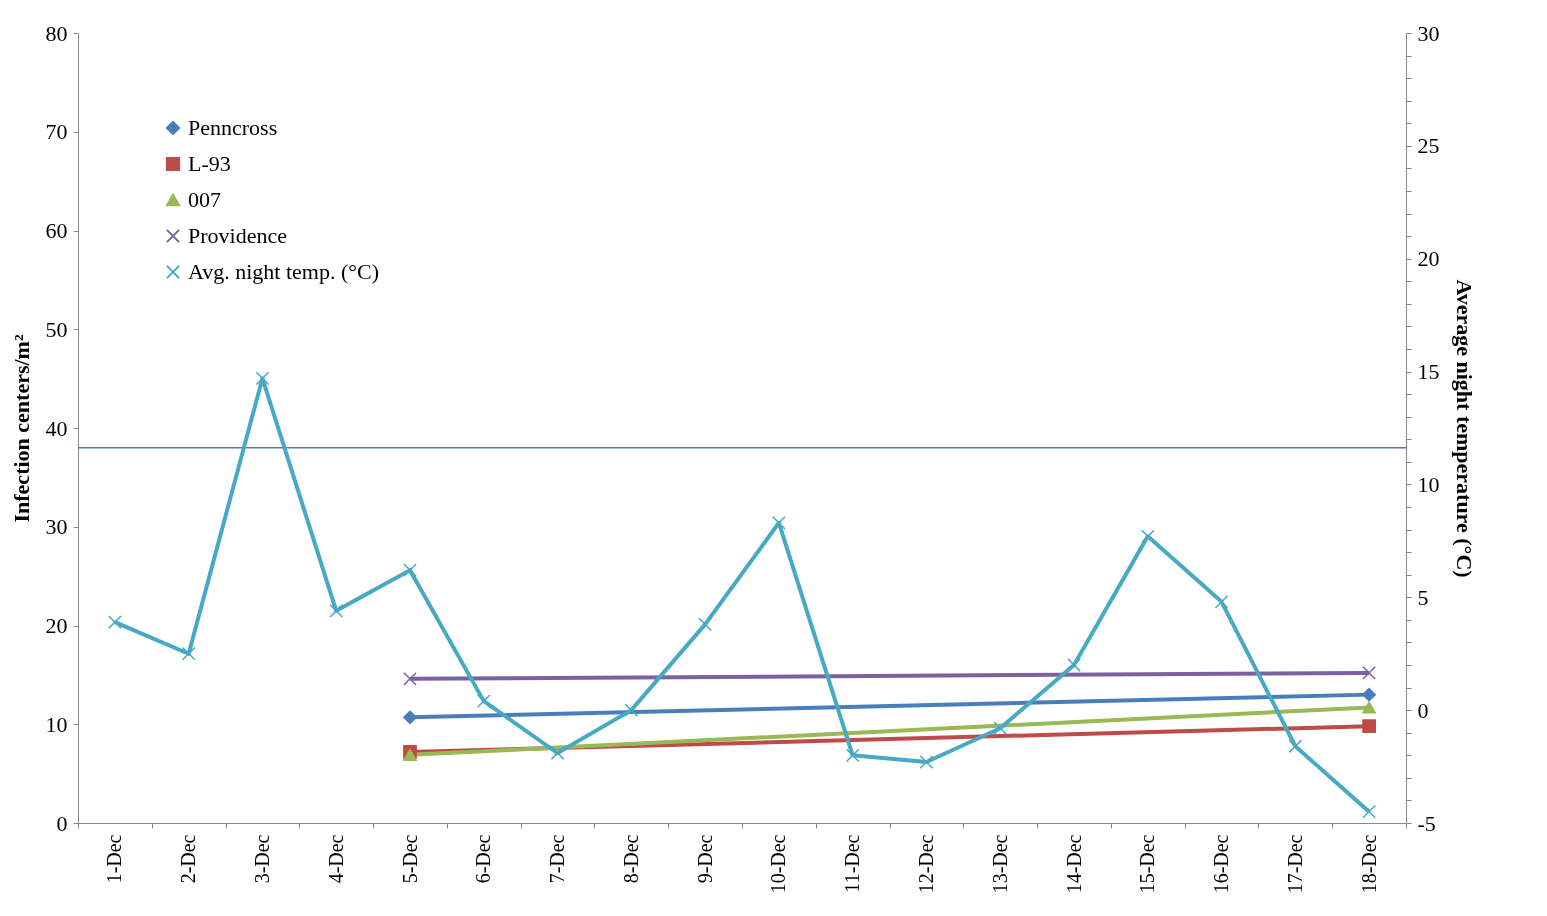 This screenshot has height=916, width=1547. What do you see at coordinates (56, 428) in the screenshot?
I see `y-tick-label: 40` at bounding box center [56, 428].